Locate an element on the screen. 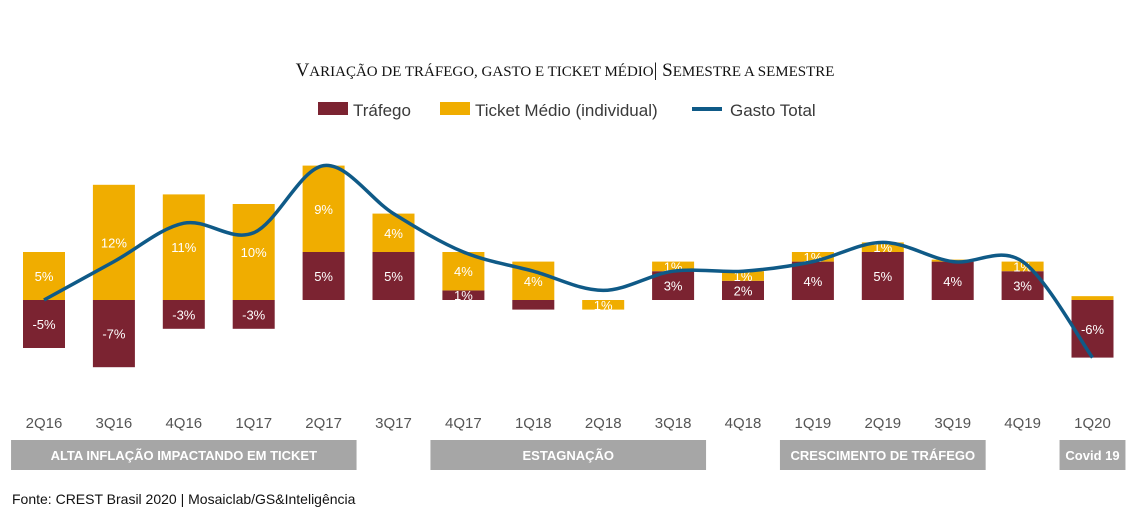  bar-ticket-4Q16 is located at coordinates (183, 247).